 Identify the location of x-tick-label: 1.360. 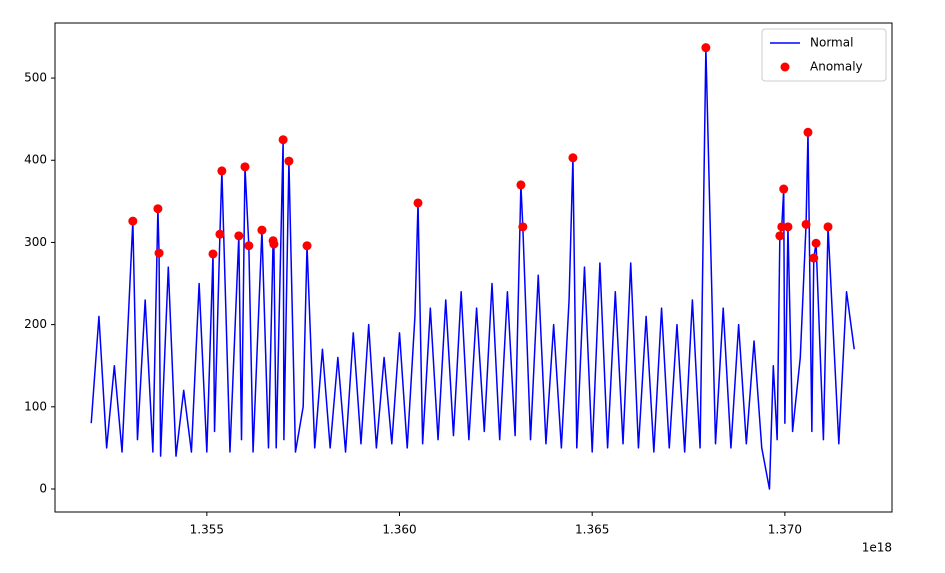
(399, 530).